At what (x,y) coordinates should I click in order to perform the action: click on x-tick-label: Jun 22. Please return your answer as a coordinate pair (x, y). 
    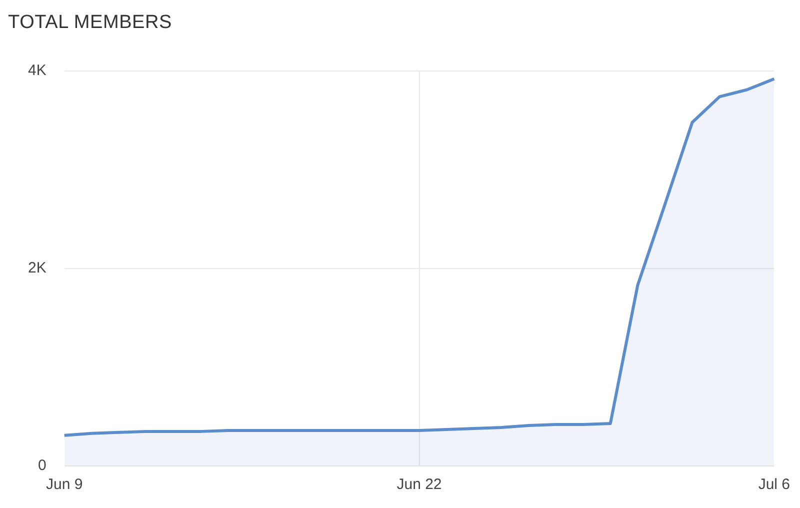
    Looking at the image, I should click on (419, 485).